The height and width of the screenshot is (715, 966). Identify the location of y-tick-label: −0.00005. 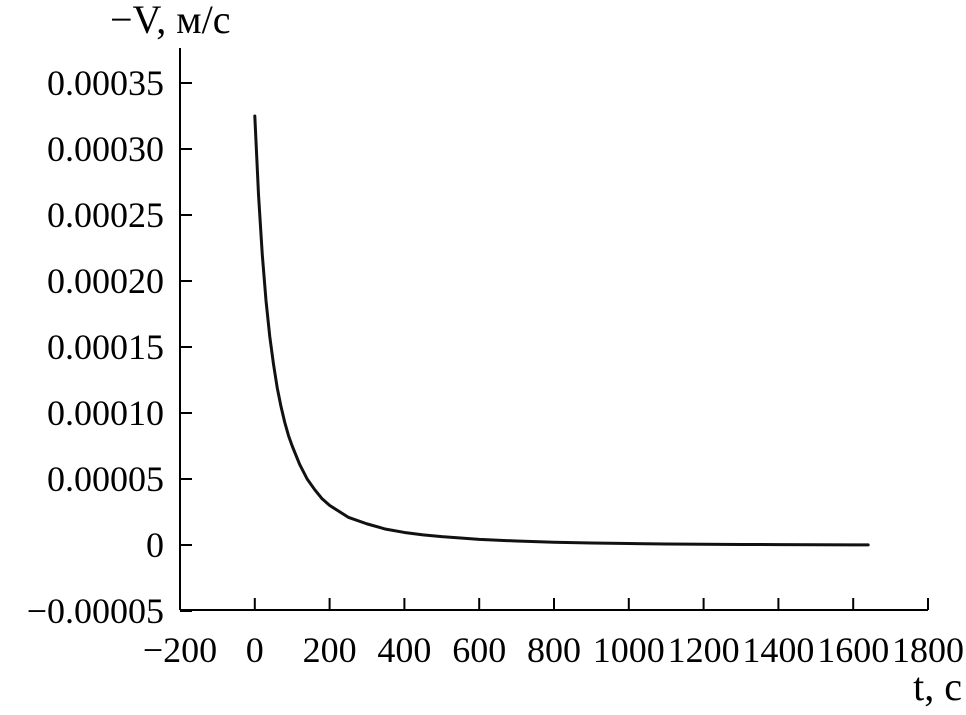
(95, 611).